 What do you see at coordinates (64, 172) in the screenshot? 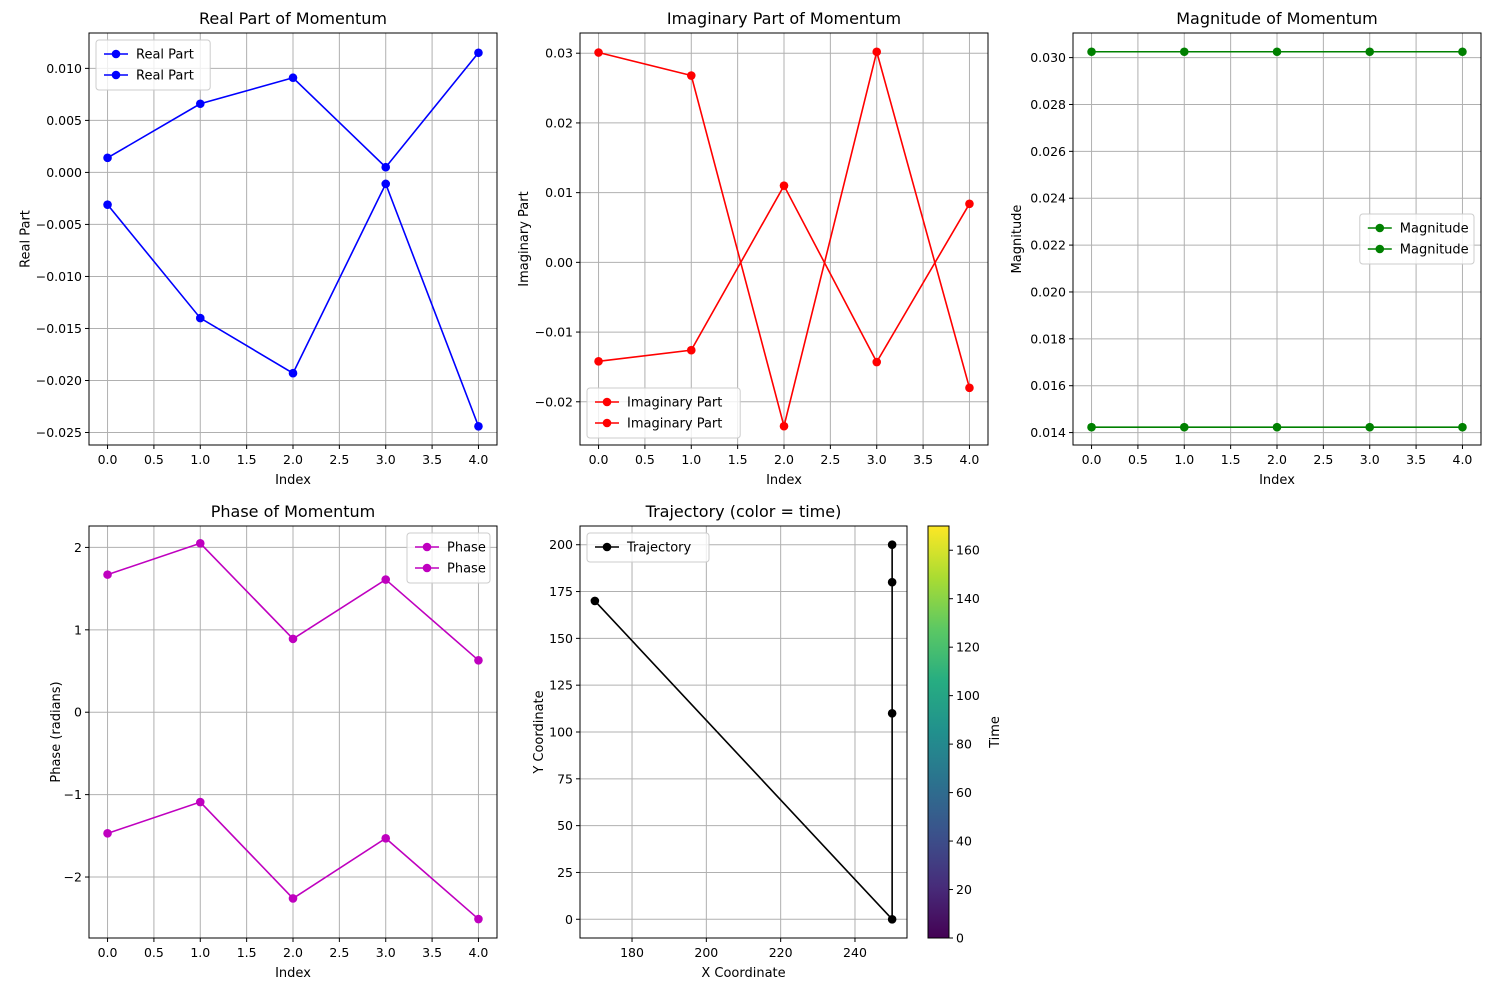
I see `y-tick-label: 0.000` at bounding box center [64, 172].